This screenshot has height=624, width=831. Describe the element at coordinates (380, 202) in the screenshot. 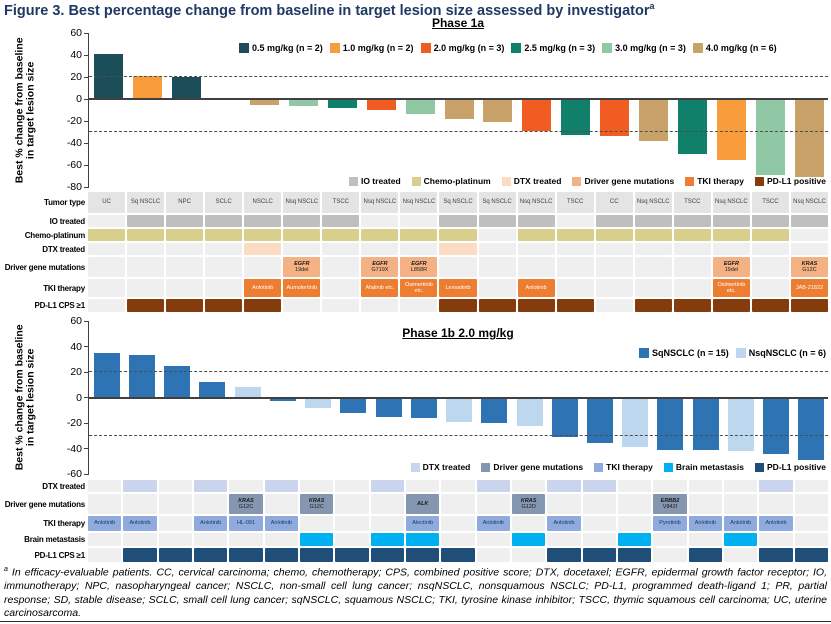

I see `cell-tumor-8: Nsq NSCLC` at that location.